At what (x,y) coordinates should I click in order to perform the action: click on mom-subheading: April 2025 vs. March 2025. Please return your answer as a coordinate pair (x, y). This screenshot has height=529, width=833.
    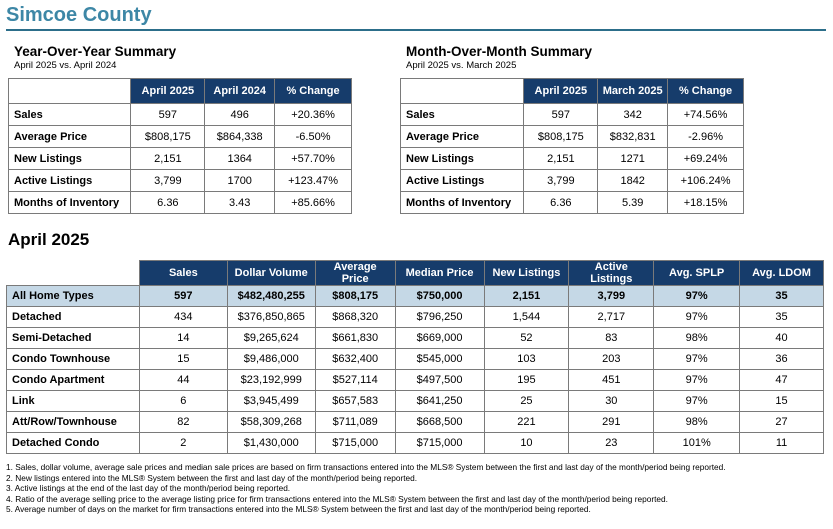
    Looking at the image, I should click on (461, 65).